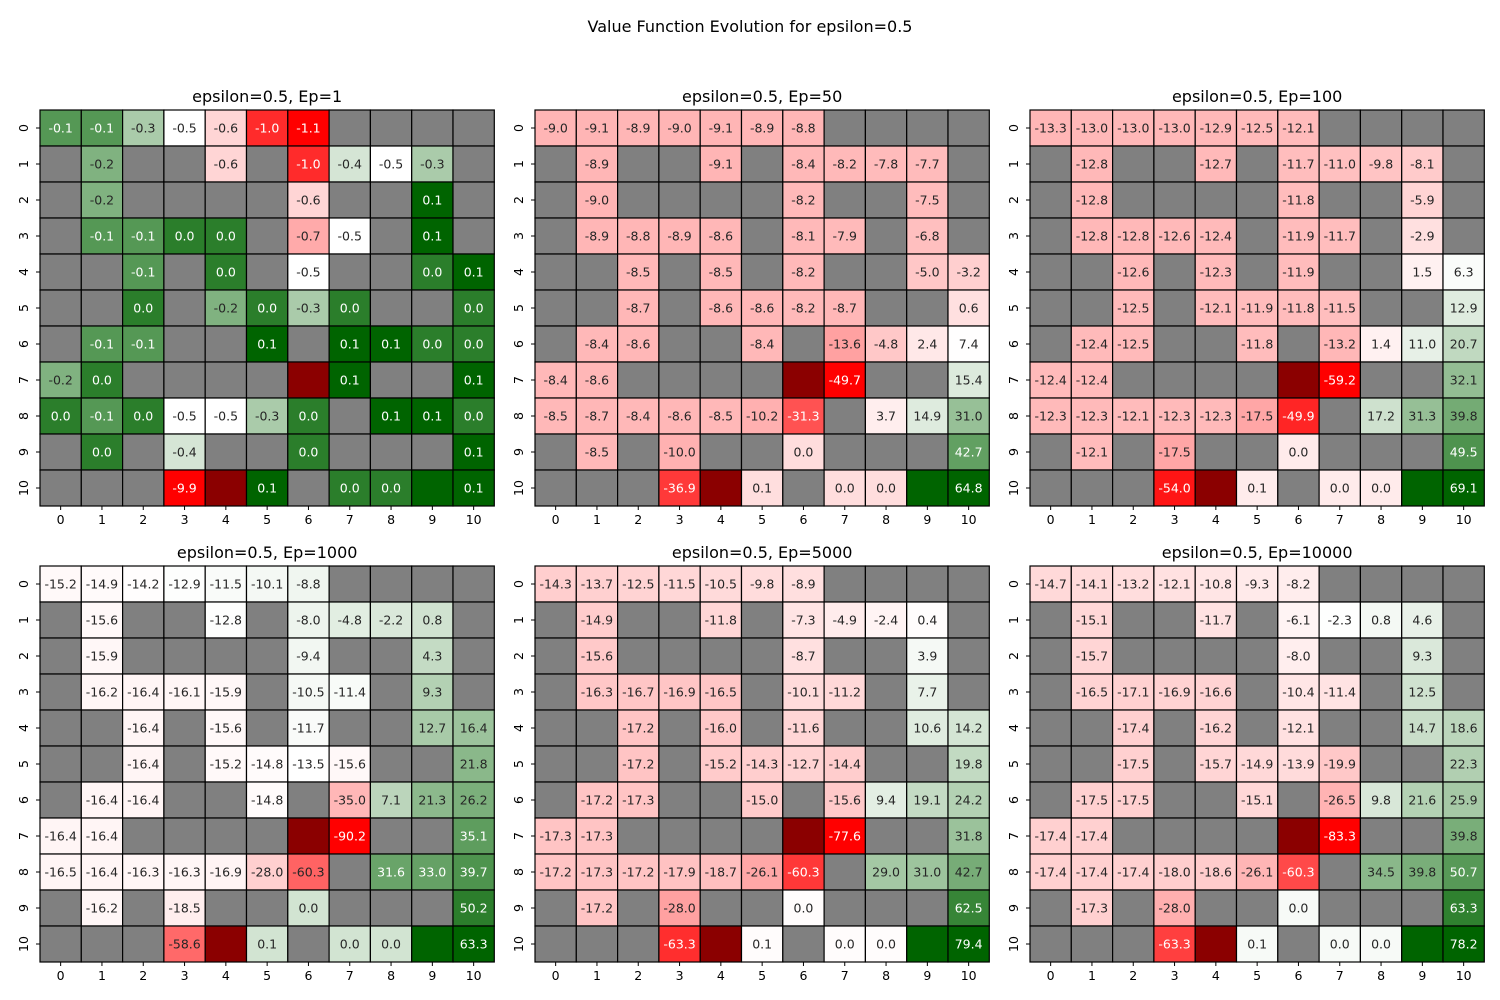  Describe the element at coordinates (1051, 519) in the screenshot. I see `x-tick-label: 0` at that location.